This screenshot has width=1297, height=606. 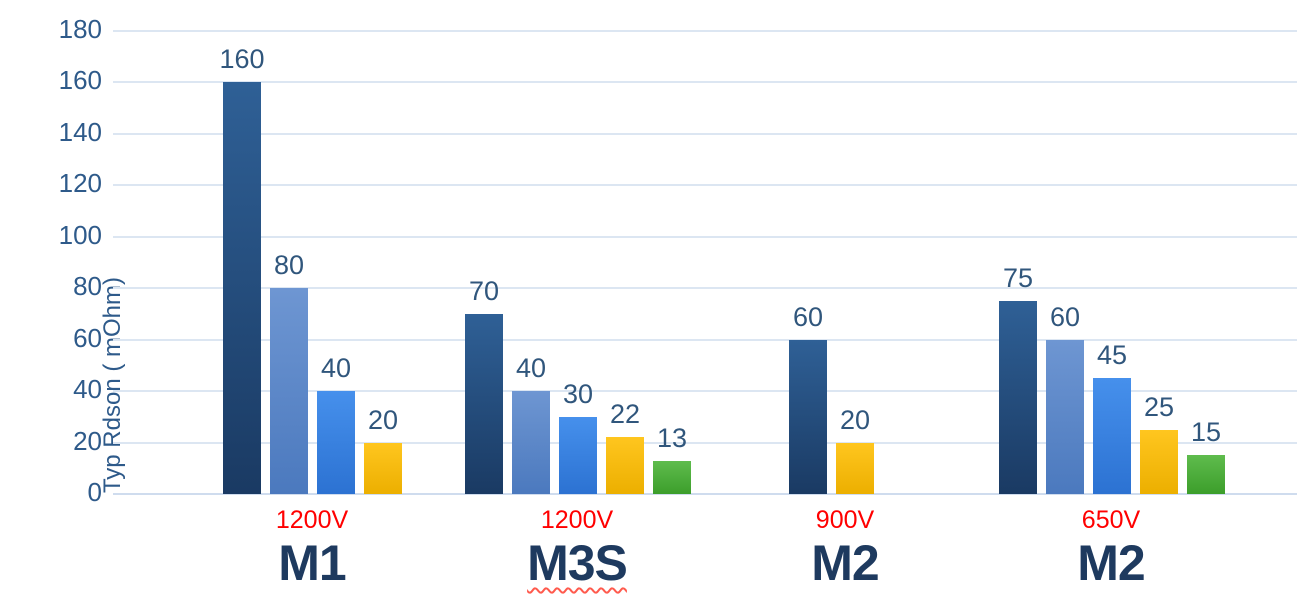 I want to click on bar-m2-steel, so click(x=1065, y=416).